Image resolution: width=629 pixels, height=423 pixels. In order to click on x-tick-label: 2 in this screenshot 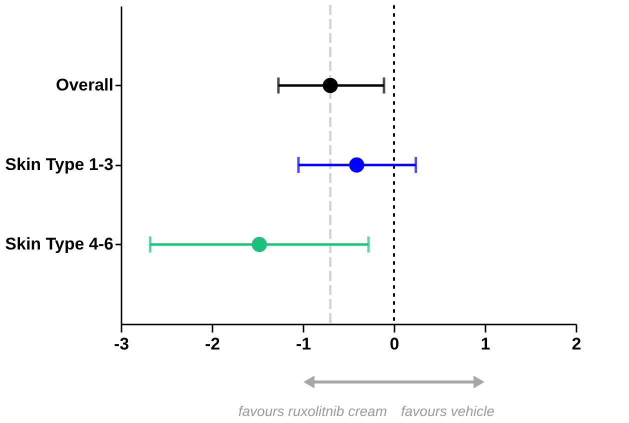, I will do `click(577, 344)`.